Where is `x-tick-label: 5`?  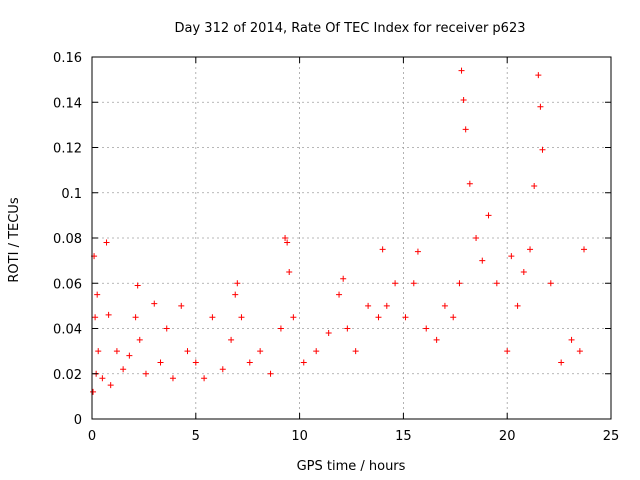 x-tick-label: 5 is located at coordinates (196, 436).